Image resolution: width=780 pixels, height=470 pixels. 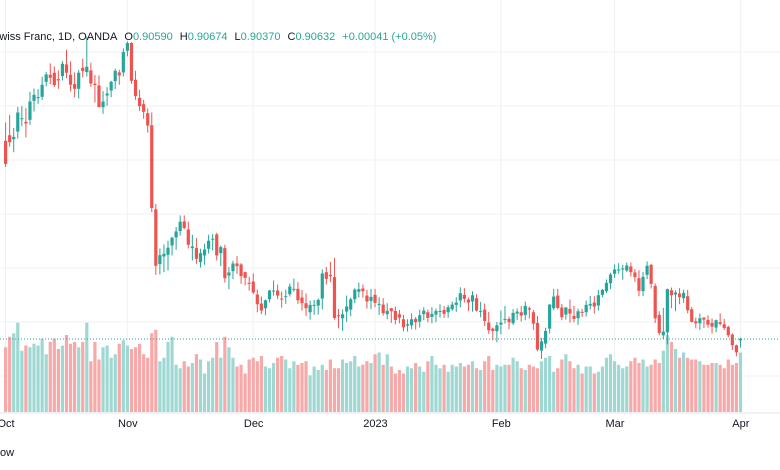 I want to click on x-tick-label: Apr, so click(x=740, y=424).